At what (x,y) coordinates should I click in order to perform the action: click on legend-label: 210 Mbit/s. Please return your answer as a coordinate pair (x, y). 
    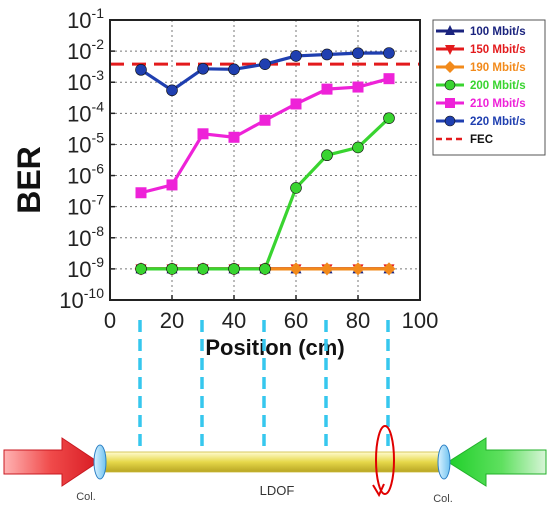
    Looking at the image, I should click on (498, 104).